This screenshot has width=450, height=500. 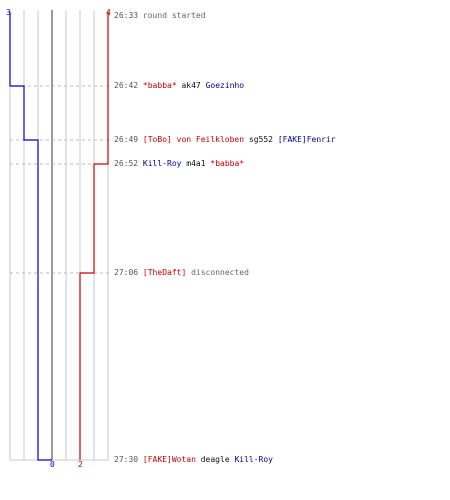 What do you see at coordinates (164, 272) in the screenshot?
I see `player-name: [TheDaft]` at bounding box center [164, 272].